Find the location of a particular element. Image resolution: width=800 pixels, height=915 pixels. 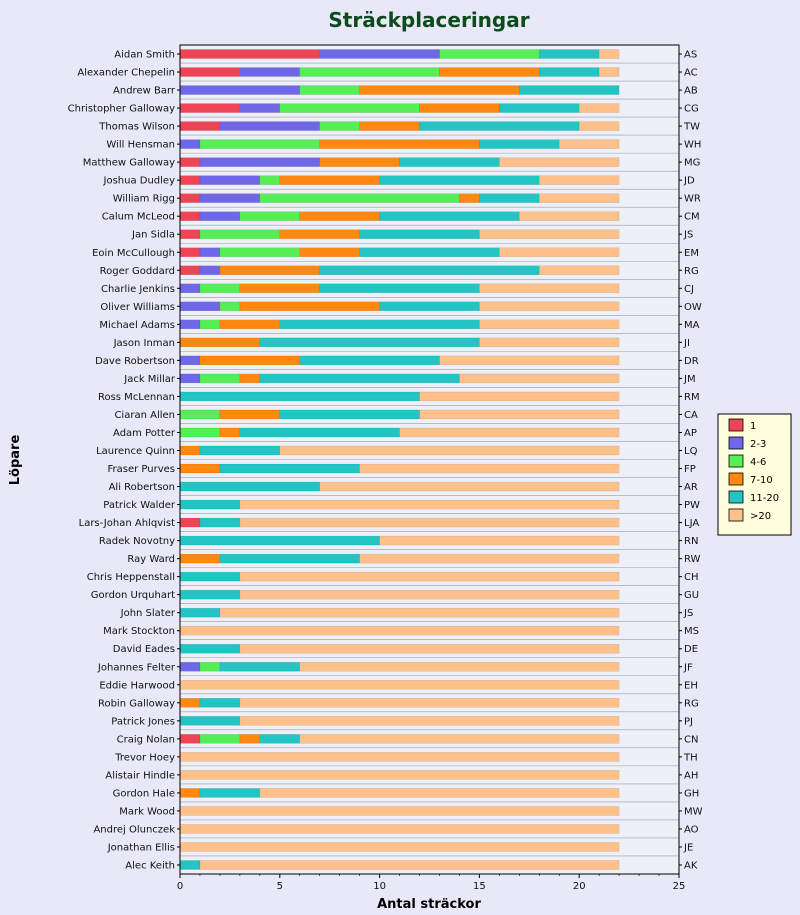

y-tick-label: Will Hensman is located at coordinates (140, 145).